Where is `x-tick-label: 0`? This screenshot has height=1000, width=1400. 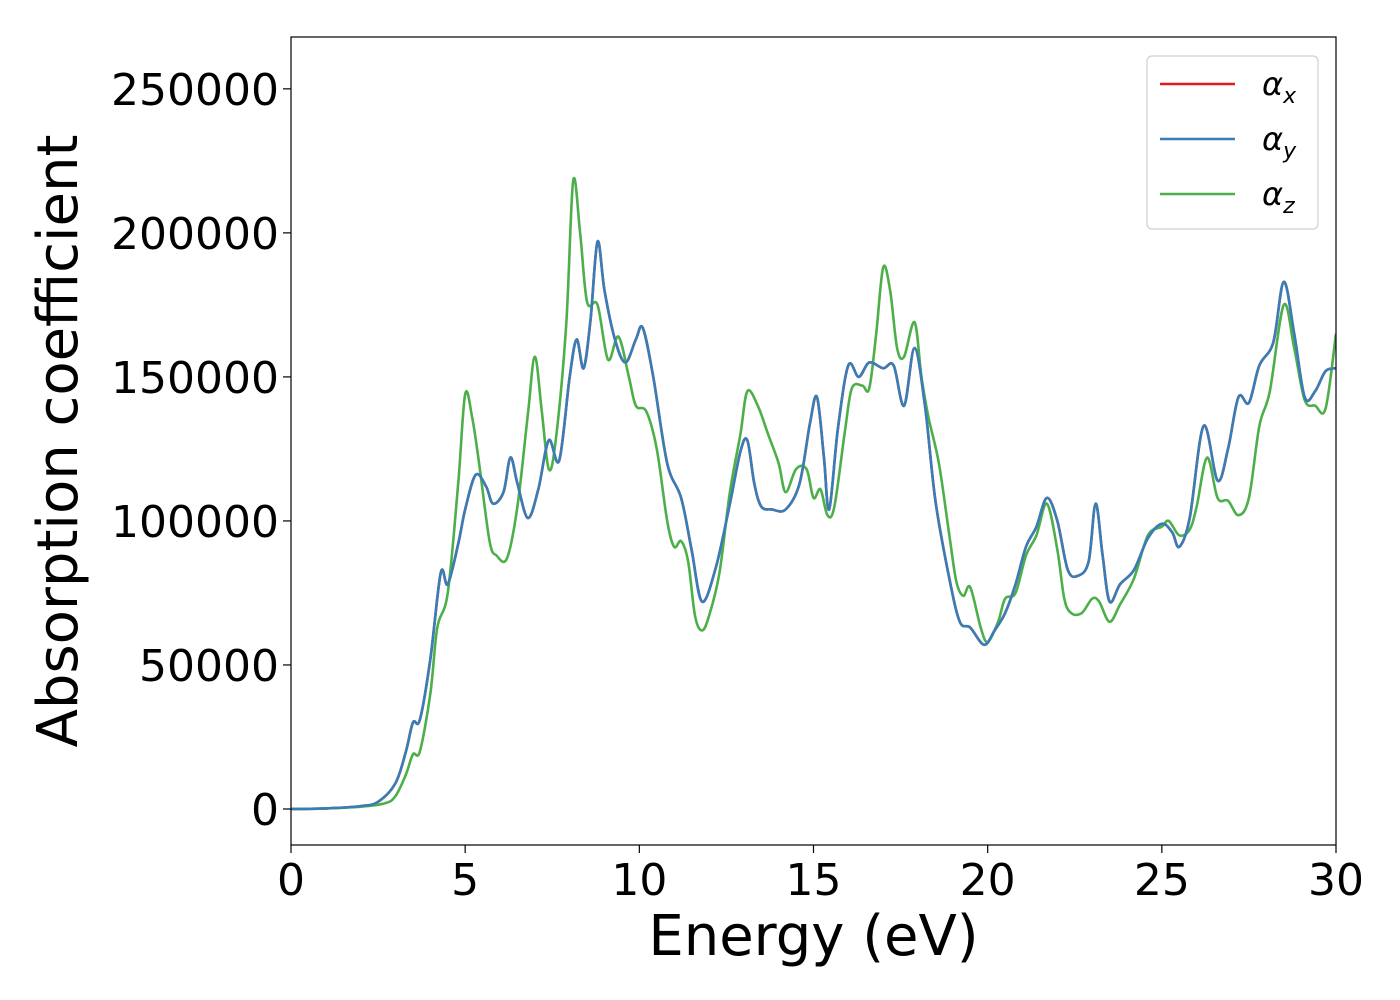 x-tick-label: 0 is located at coordinates (291, 880).